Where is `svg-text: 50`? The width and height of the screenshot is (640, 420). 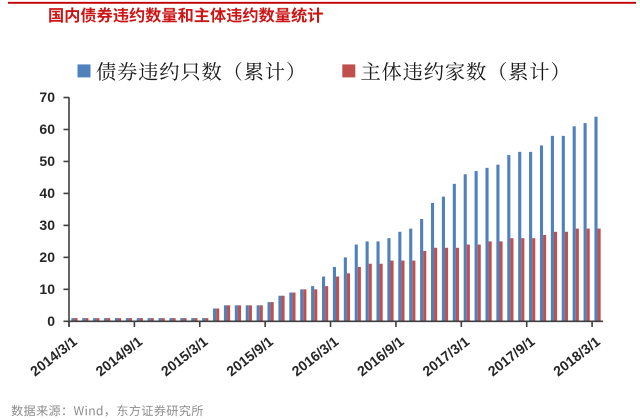
svg-text: 50 is located at coordinates (47, 161).